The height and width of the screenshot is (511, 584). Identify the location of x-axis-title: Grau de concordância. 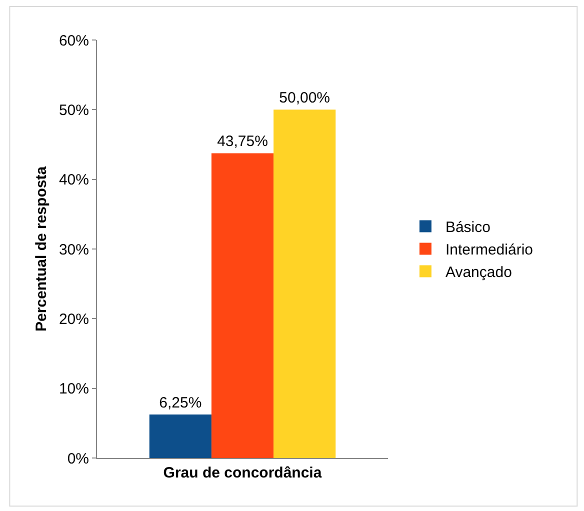
(242, 473).